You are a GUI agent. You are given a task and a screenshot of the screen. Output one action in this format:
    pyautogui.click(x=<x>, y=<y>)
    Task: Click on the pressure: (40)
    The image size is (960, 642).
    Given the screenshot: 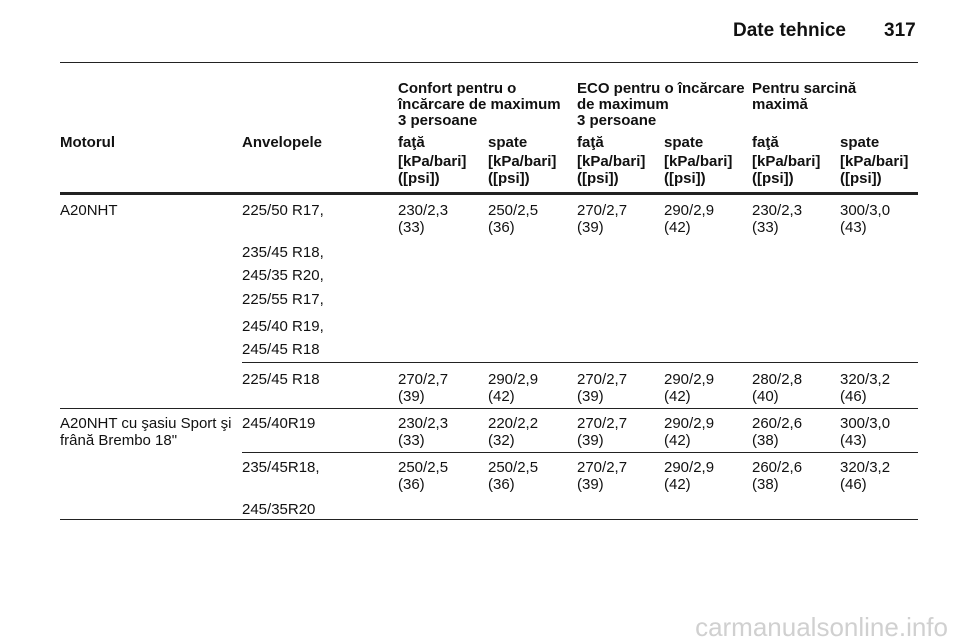 What is the action you would take?
    pyautogui.click(x=765, y=396)
    